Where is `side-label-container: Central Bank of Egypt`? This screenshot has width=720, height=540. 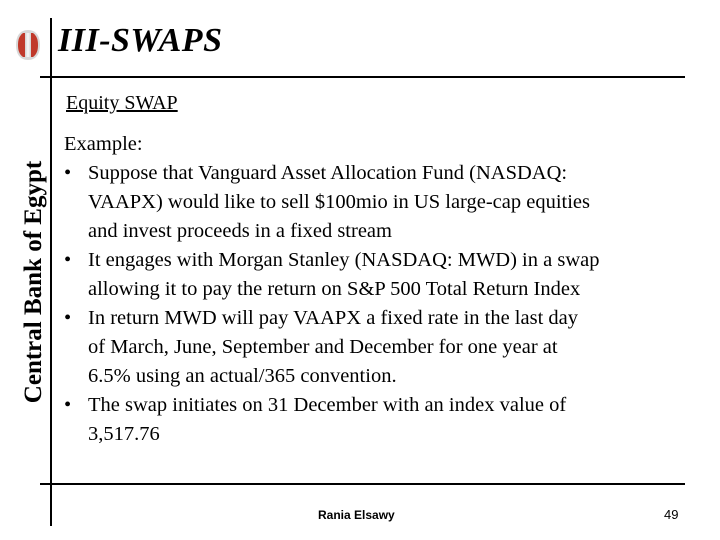
side-label-container: Central Bank of Egypt is located at coordinates (34, 282).